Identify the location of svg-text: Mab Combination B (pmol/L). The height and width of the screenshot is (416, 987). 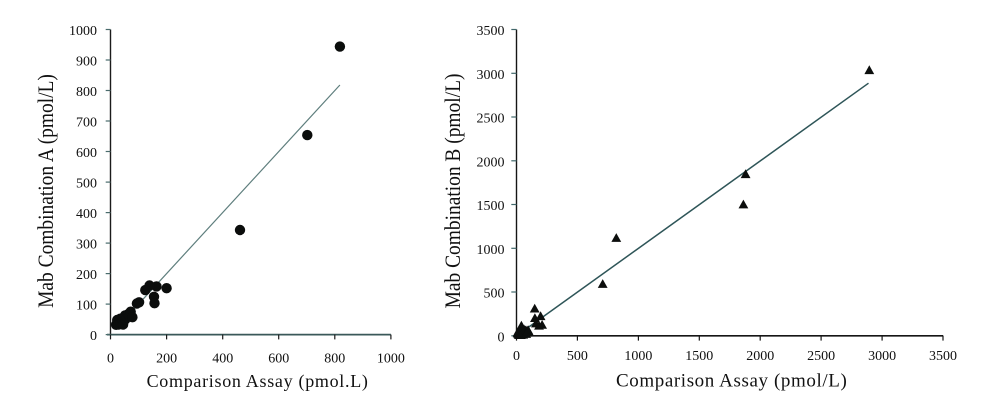
(453, 191).